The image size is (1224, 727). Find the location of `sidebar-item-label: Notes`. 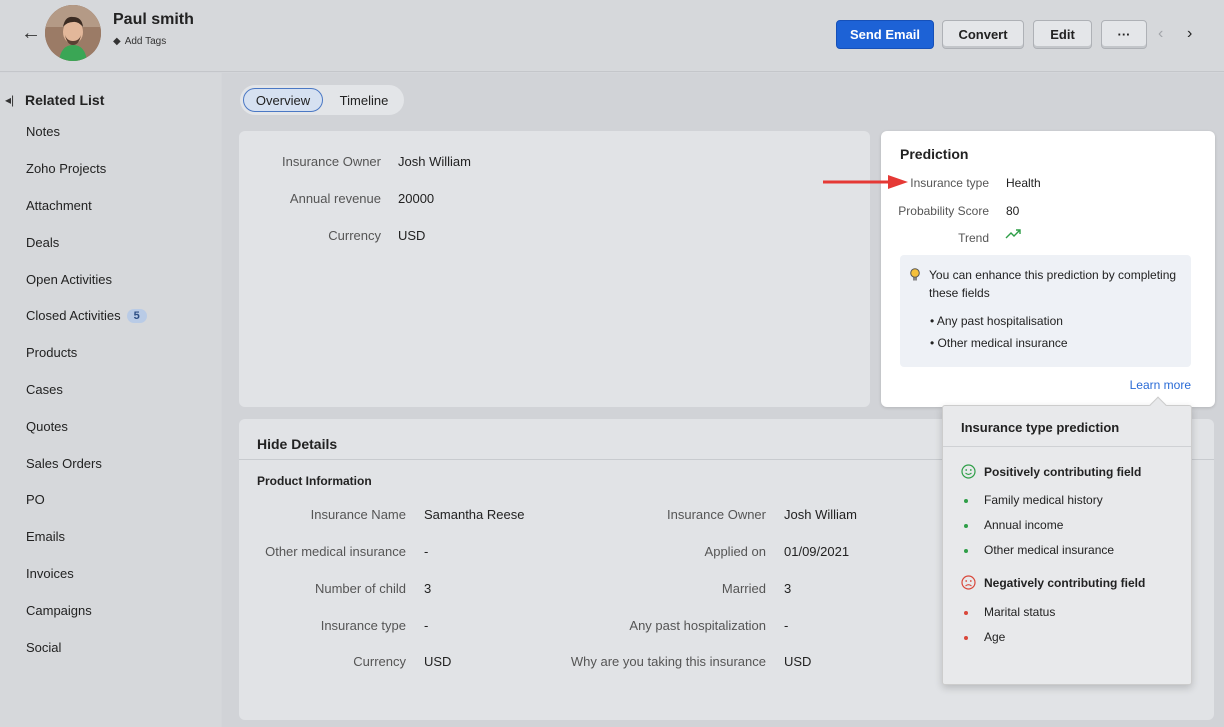

sidebar-item-label: Notes is located at coordinates (43, 131).